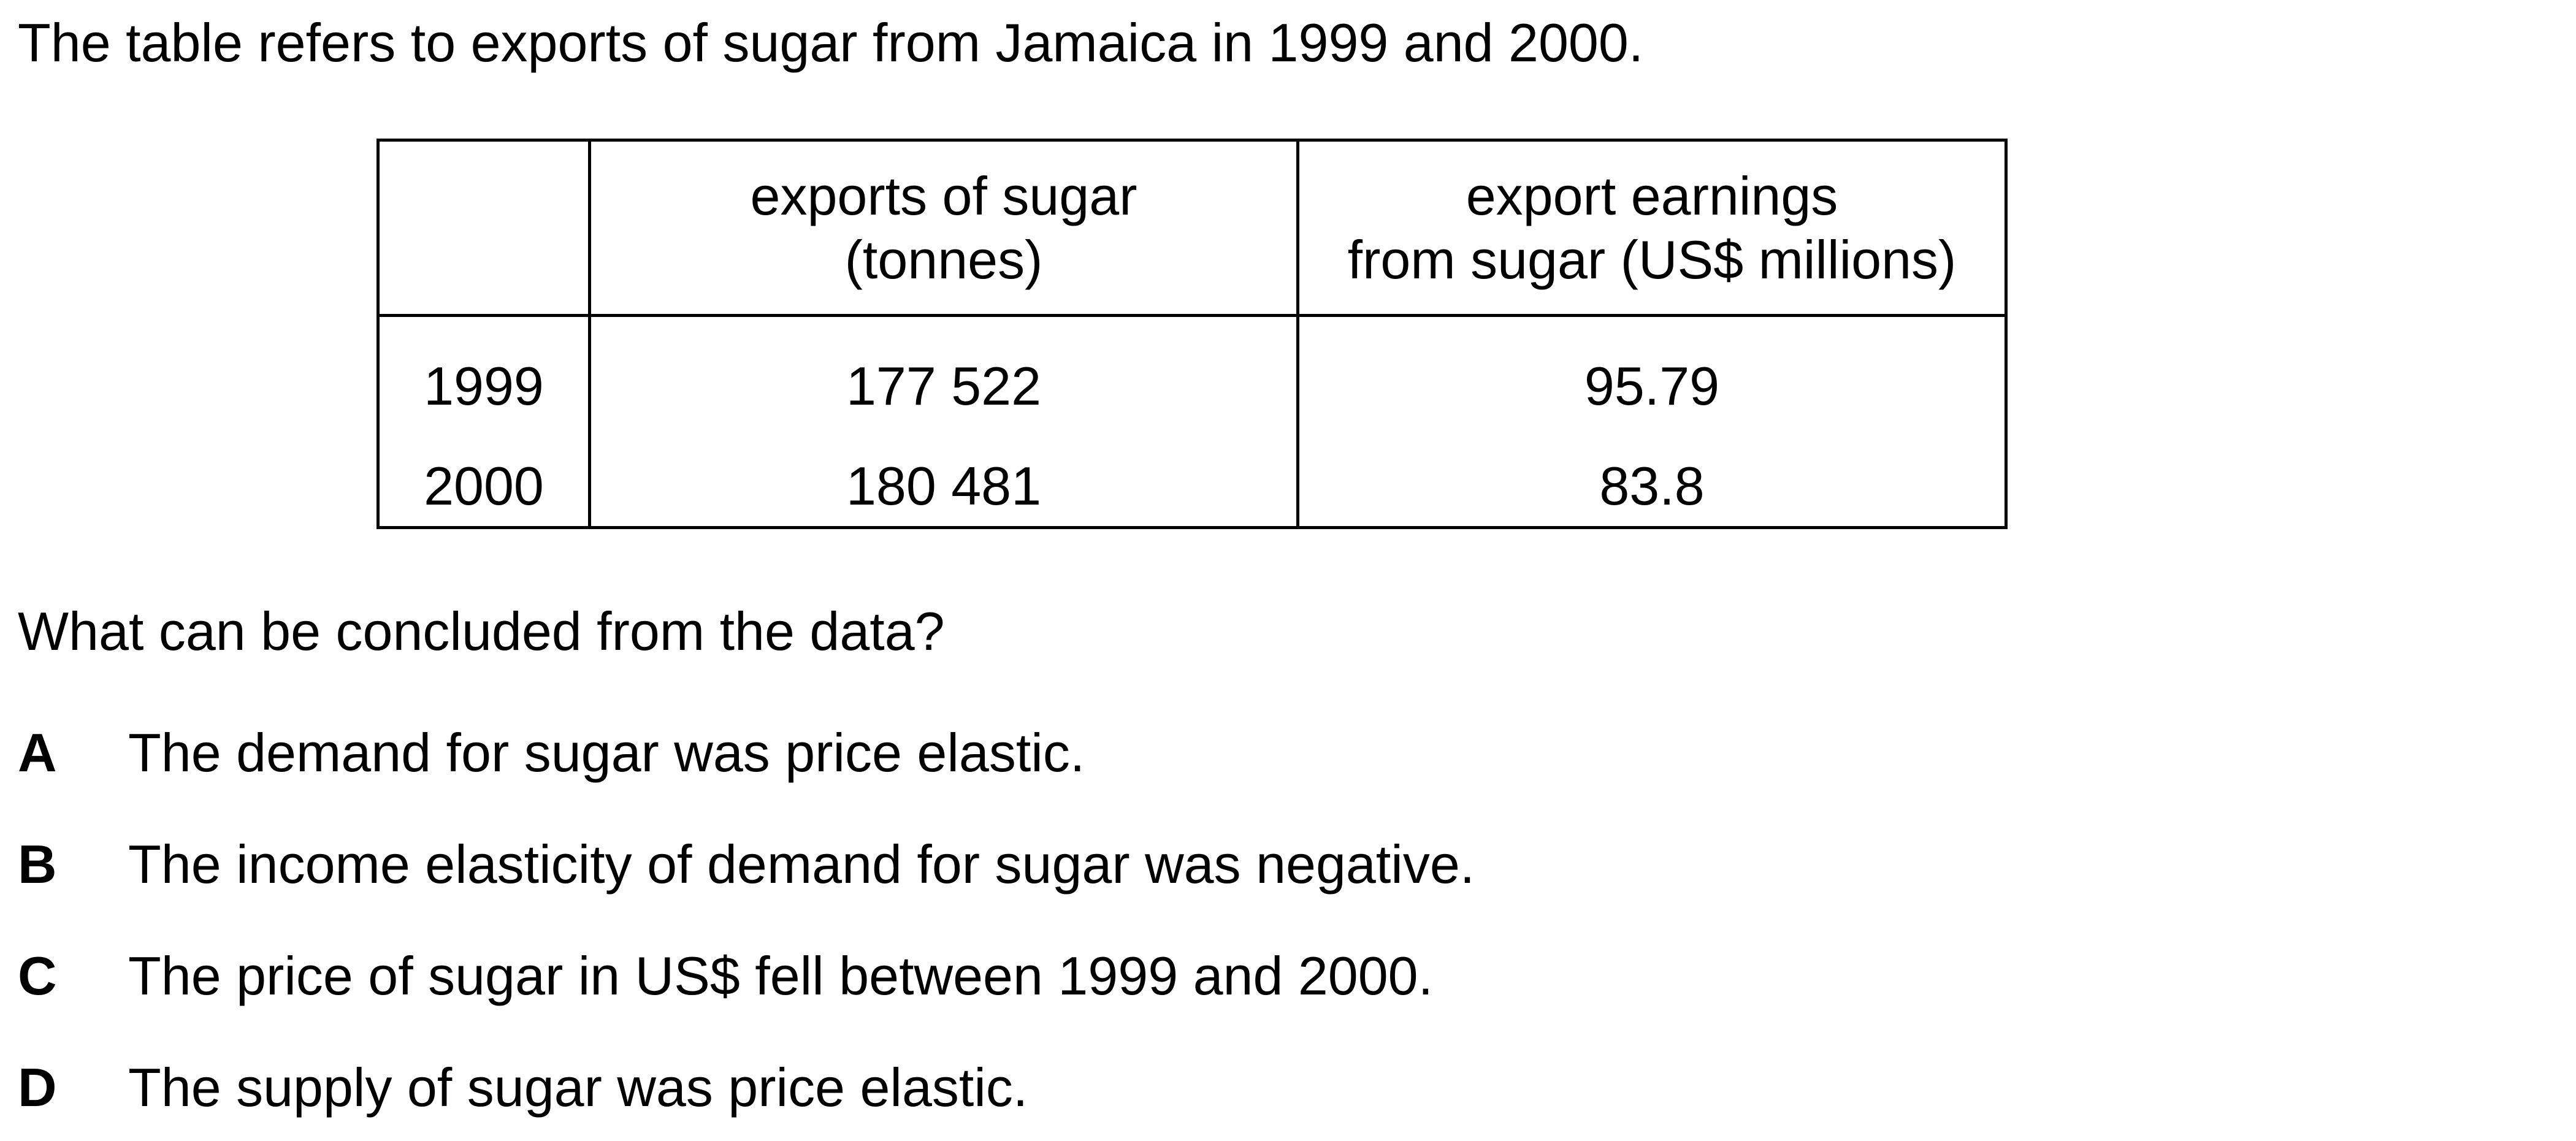  I want to click on option-letter: D, so click(37, 1087).